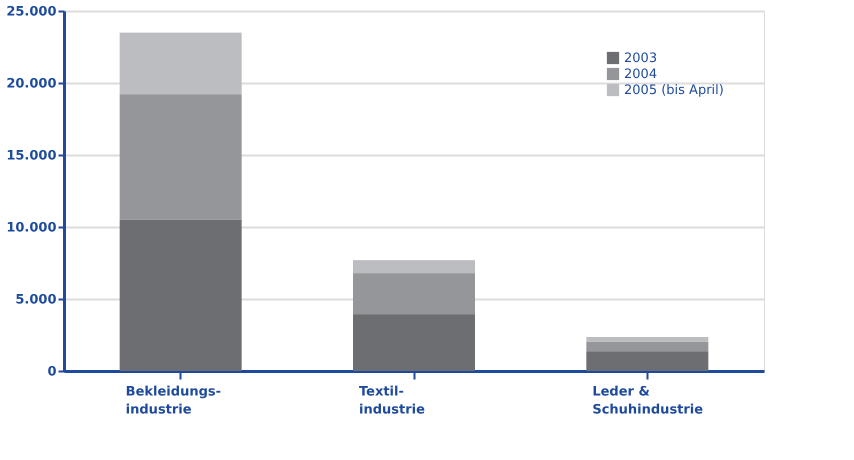  Describe the element at coordinates (31, 156) in the screenshot. I see `y-tick-label: 15.000` at that location.